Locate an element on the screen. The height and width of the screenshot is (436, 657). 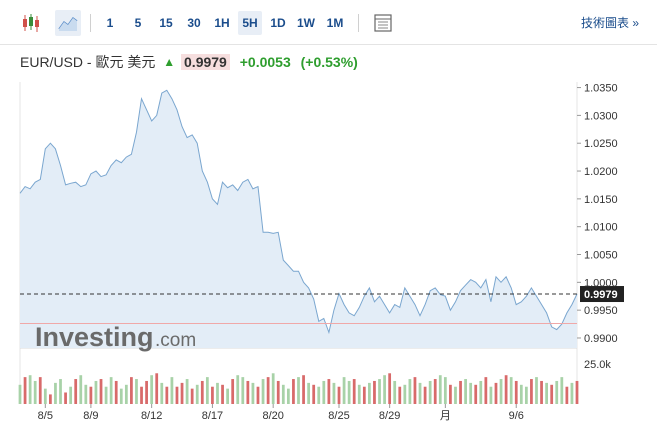
volume-axis-label: 25.0k is located at coordinates (597, 365).